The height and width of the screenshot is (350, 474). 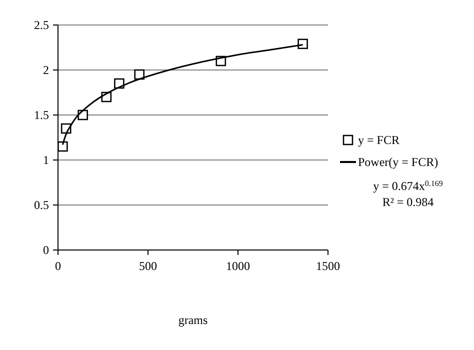 What do you see at coordinates (328, 266) in the screenshot?
I see `x-tick-label: 1500` at bounding box center [328, 266].